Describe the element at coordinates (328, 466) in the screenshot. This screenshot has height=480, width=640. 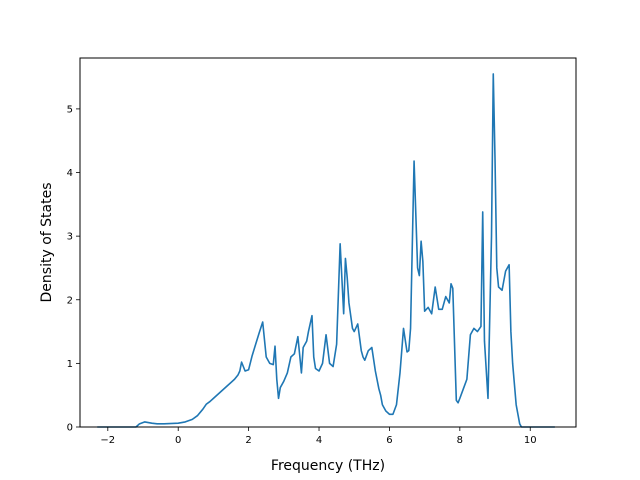
I see `x-axis-label: Frequency (THz)` at that location.